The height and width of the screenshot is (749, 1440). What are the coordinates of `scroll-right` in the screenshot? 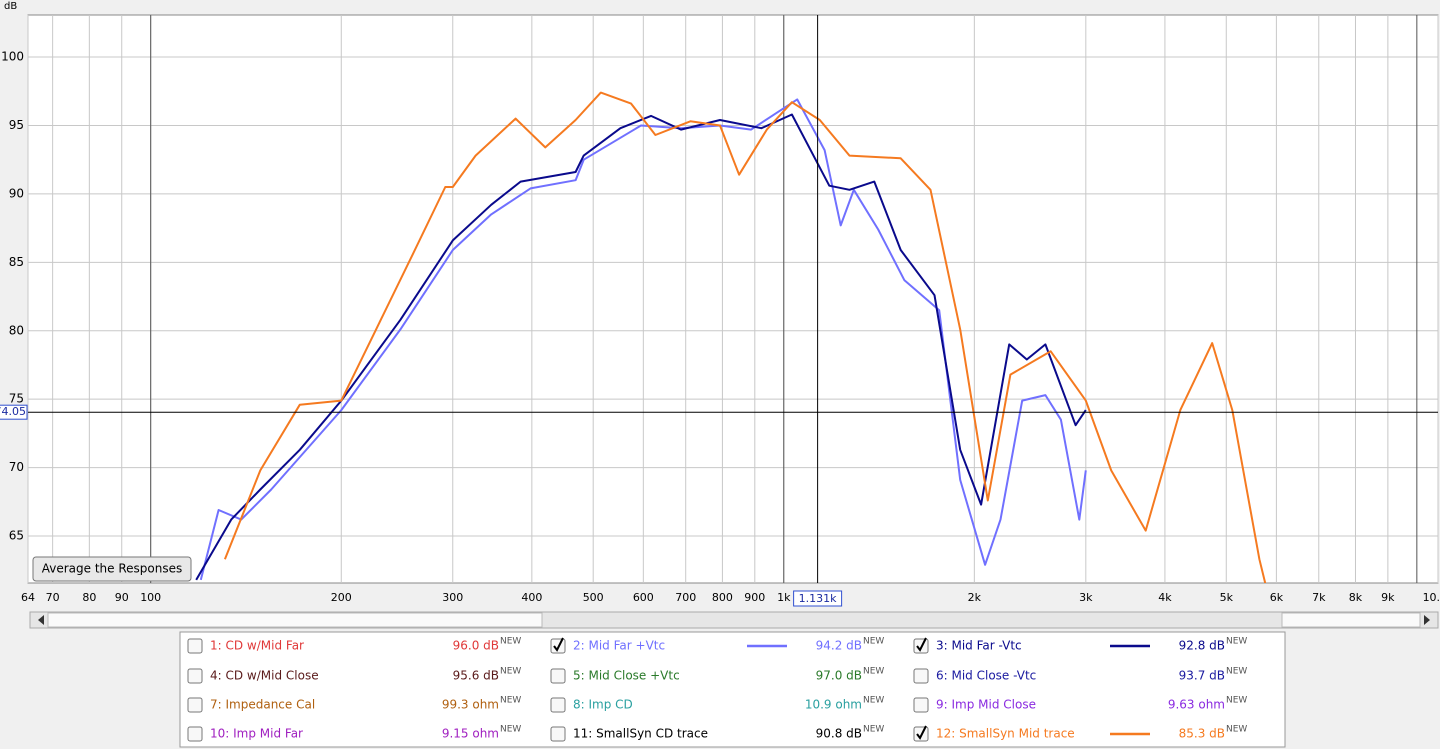 It's located at (1427, 620).